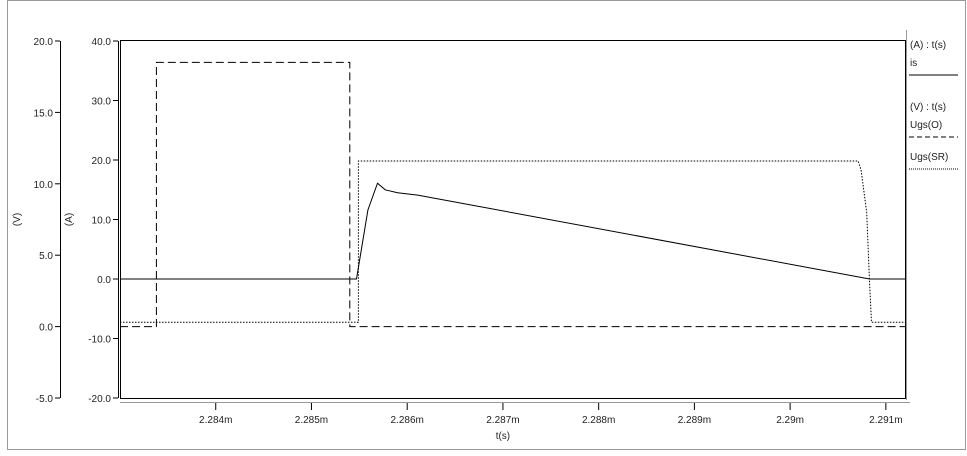 The image size is (967, 456). Describe the element at coordinates (102, 42) in the screenshot. I see `y-tick-label-A: 40.0` at that location.